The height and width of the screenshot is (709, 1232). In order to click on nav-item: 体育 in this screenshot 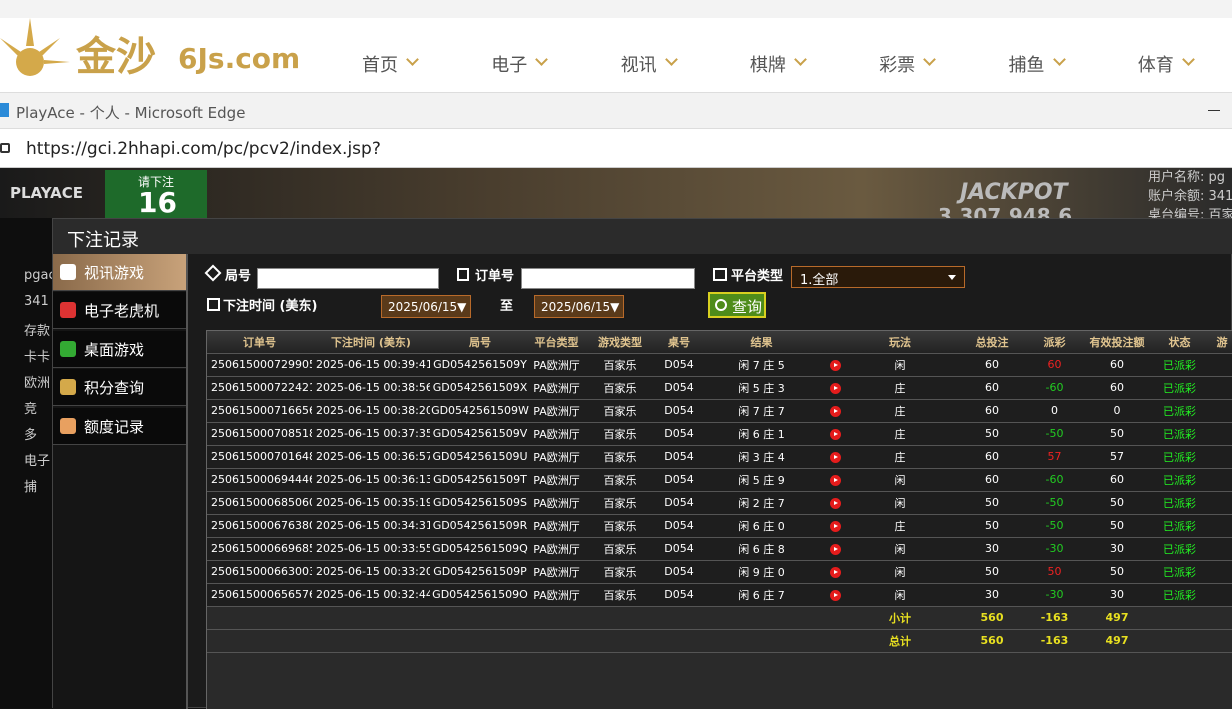, I will do `click(1155, 65)`.